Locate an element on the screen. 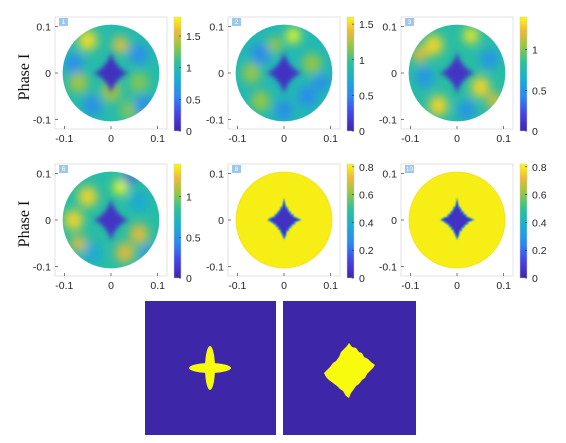 The height and width of the screenshot is (443, 566). panel-badge-label: 1 is located at coordinates (64, 22).